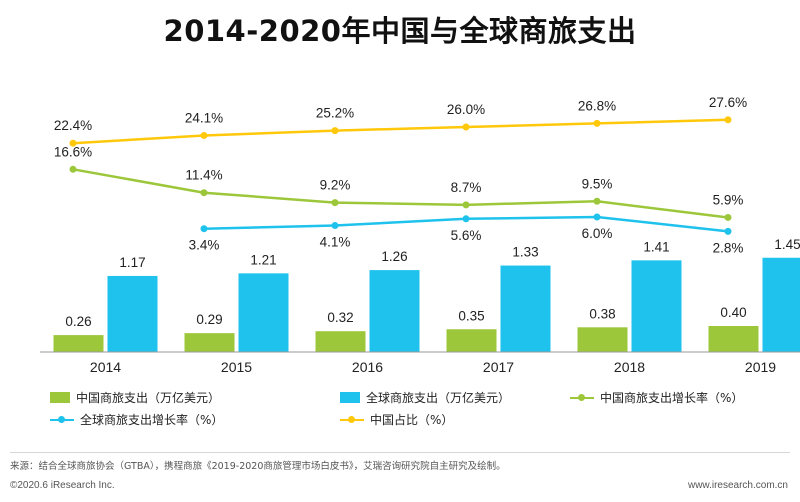 Image resolution: width=800 pixels, height=502 pixels. What do you see at coordinates (760, 367) in the screenshot?
I see `x-tick-label-2019: 2019` at bounding box center [760, 367].